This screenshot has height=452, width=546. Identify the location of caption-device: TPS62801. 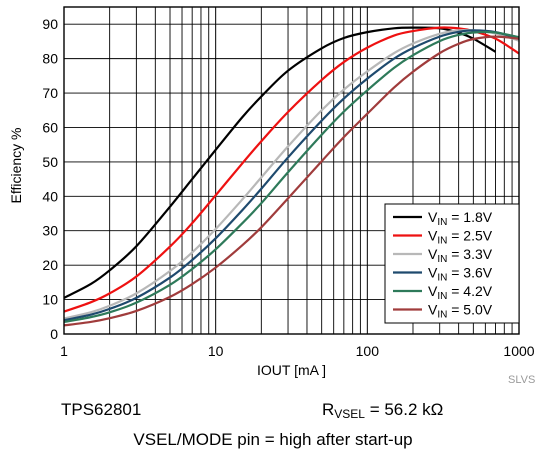
(101, 410).